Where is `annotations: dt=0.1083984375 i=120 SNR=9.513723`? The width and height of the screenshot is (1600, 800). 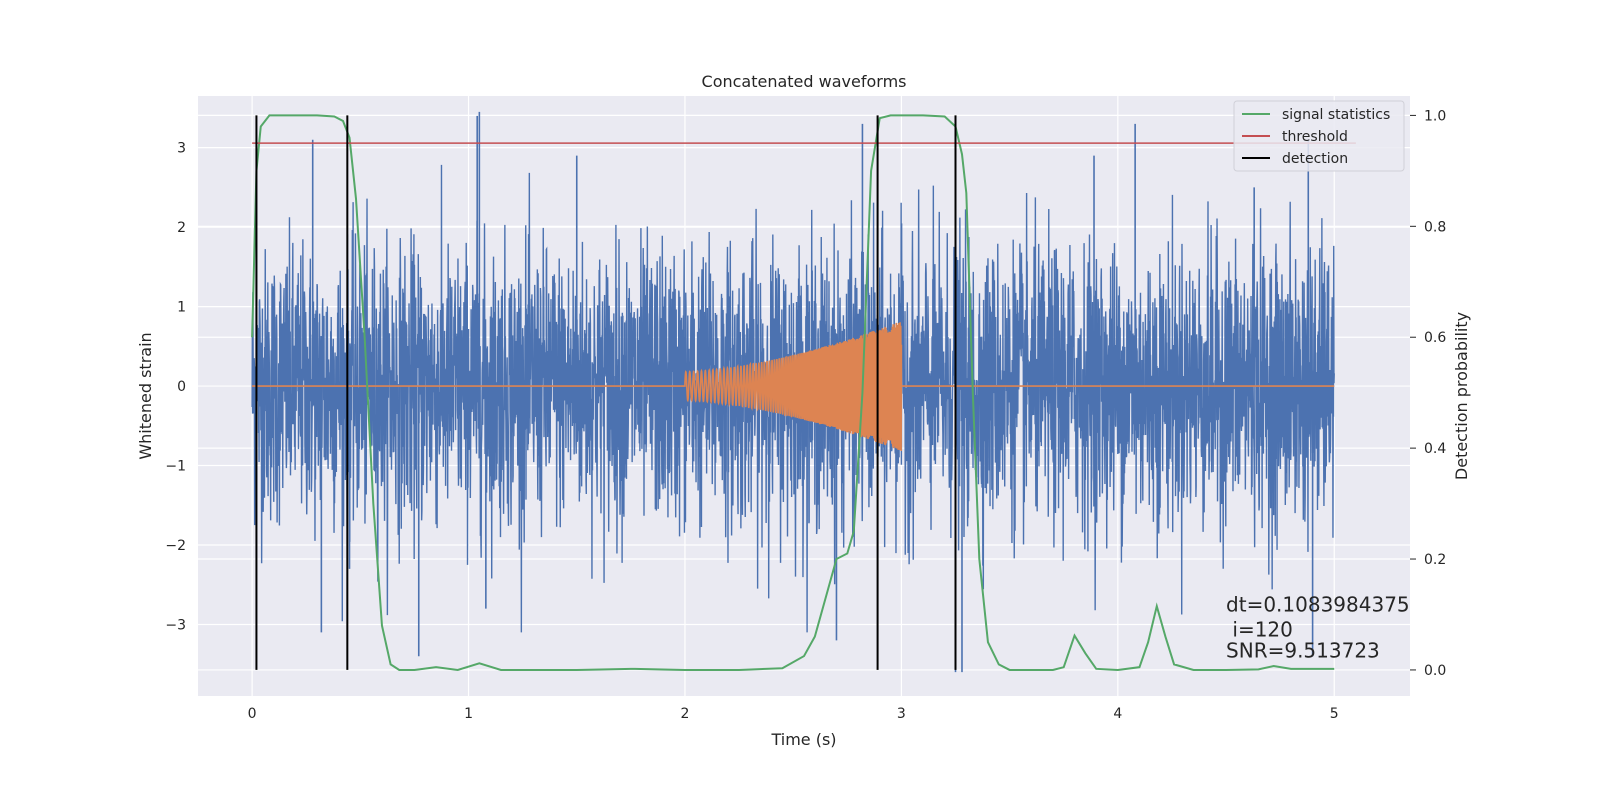 annotations: dt=0.1083984375 i=120 SNR=9.513723 is located at coordinates (1318, 628).